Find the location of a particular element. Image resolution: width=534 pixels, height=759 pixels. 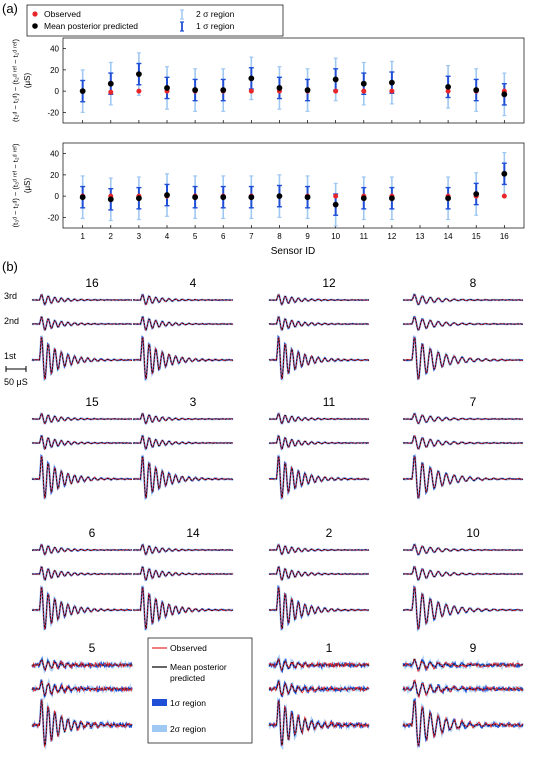

waveform-tile: 5 is located at coordinates (82, 696).